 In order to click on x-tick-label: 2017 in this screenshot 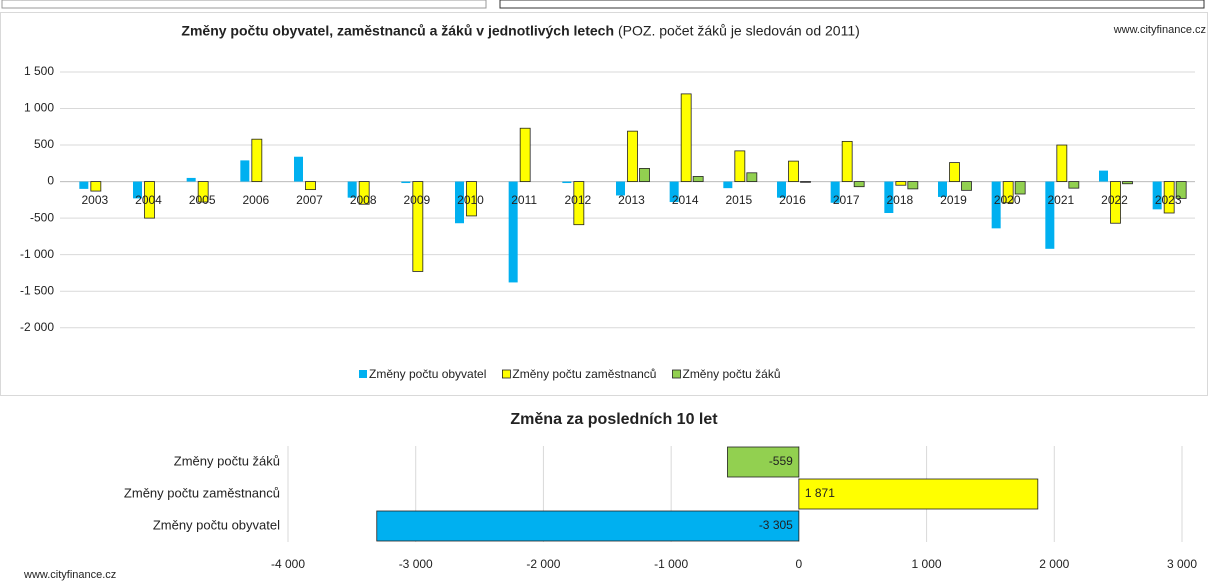, I will do `click(846, 200)`.